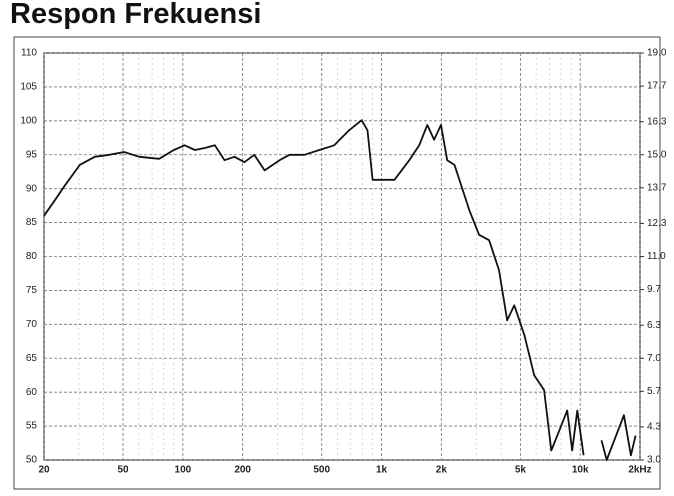  Describe the element at coordinates (639, 470) in the screenshot. I see `x-tick-label: 2kHz` at that location.